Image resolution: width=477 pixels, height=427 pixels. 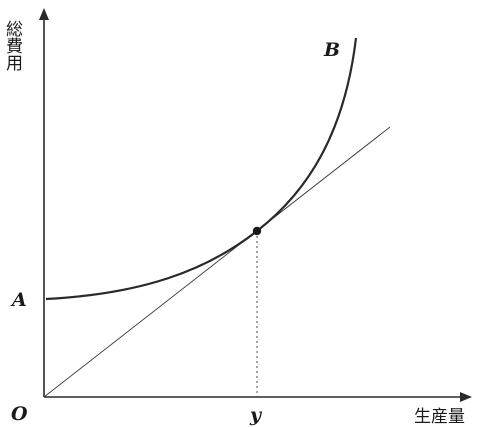 I want to click on tangent-x-label: y, so click(x=256, y=415).